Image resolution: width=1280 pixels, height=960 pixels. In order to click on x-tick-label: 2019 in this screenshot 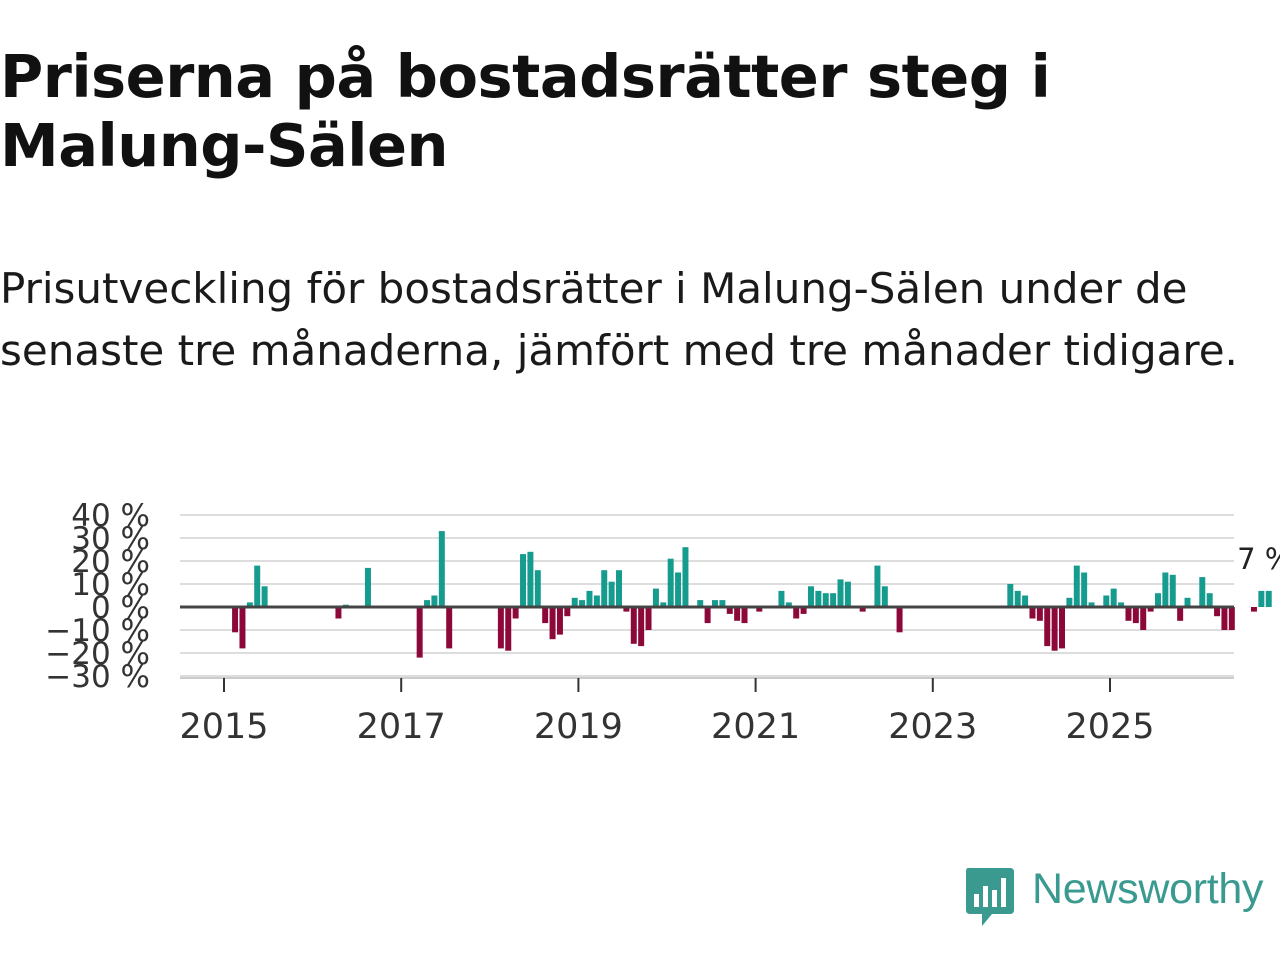, I will do `click(578, 727)`.